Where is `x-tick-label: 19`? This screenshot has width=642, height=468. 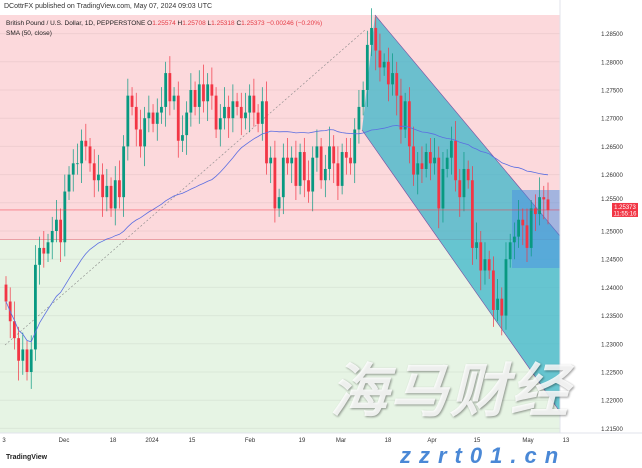
x-tick-label: 19 is located at coordinates (302, 441).